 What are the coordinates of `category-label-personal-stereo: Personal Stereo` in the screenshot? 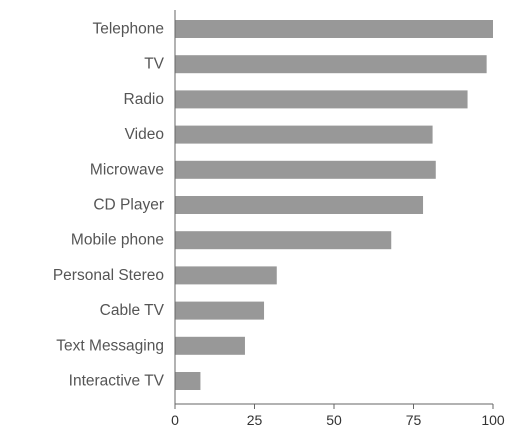 It's located at (108, 275).